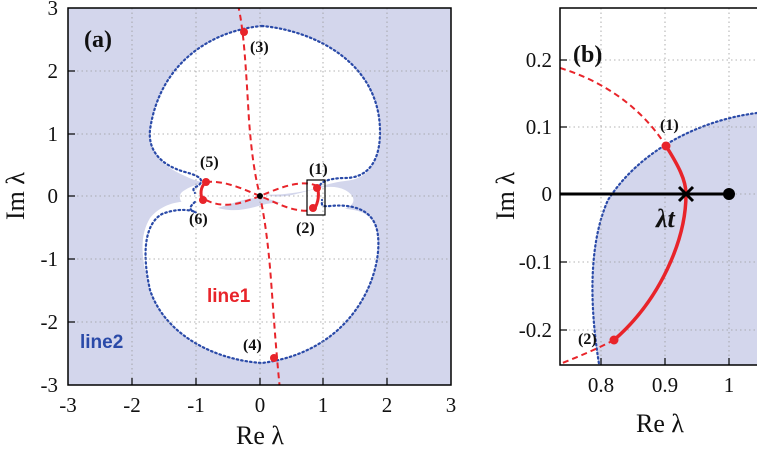 This screenshot has width=757, height=455. Describe the element at coordinates (15, 196) in the screenshot. I see `panel-a-y-axis-label: Im λ` at that location.